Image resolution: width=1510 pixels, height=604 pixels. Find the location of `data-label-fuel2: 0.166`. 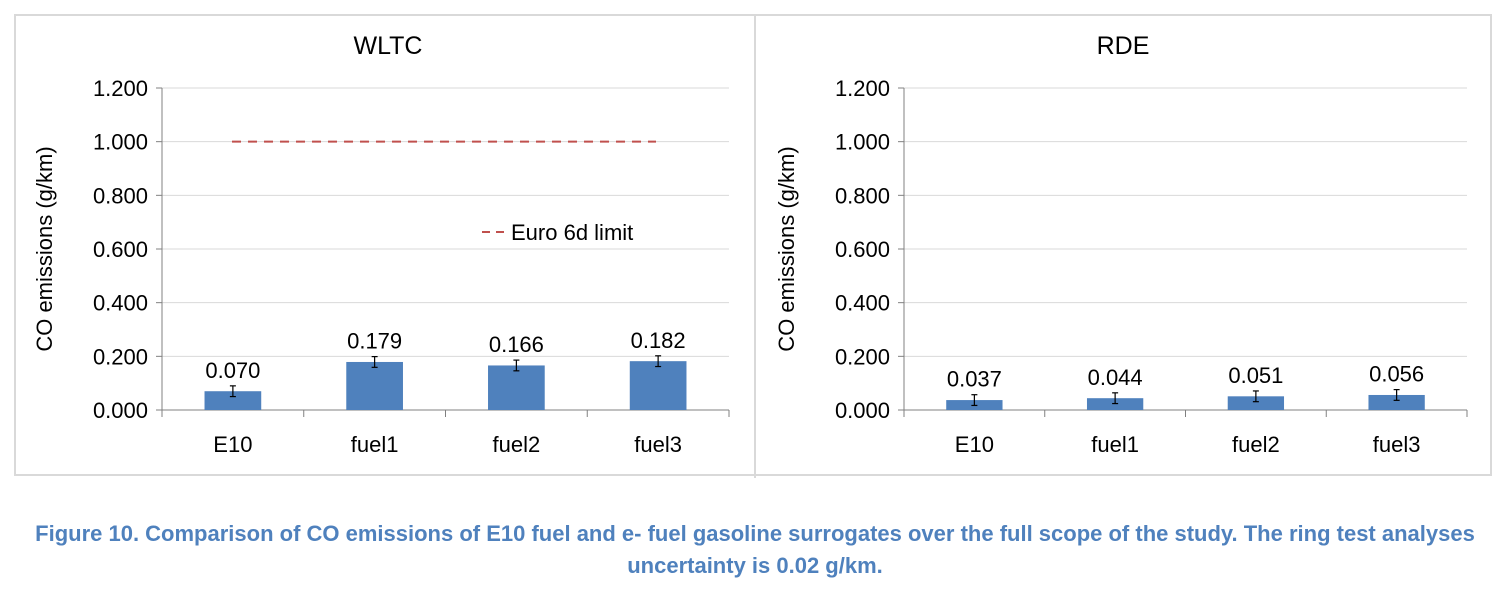

data-label-fuel2: 0.166 is located at coordinates (516, 344).